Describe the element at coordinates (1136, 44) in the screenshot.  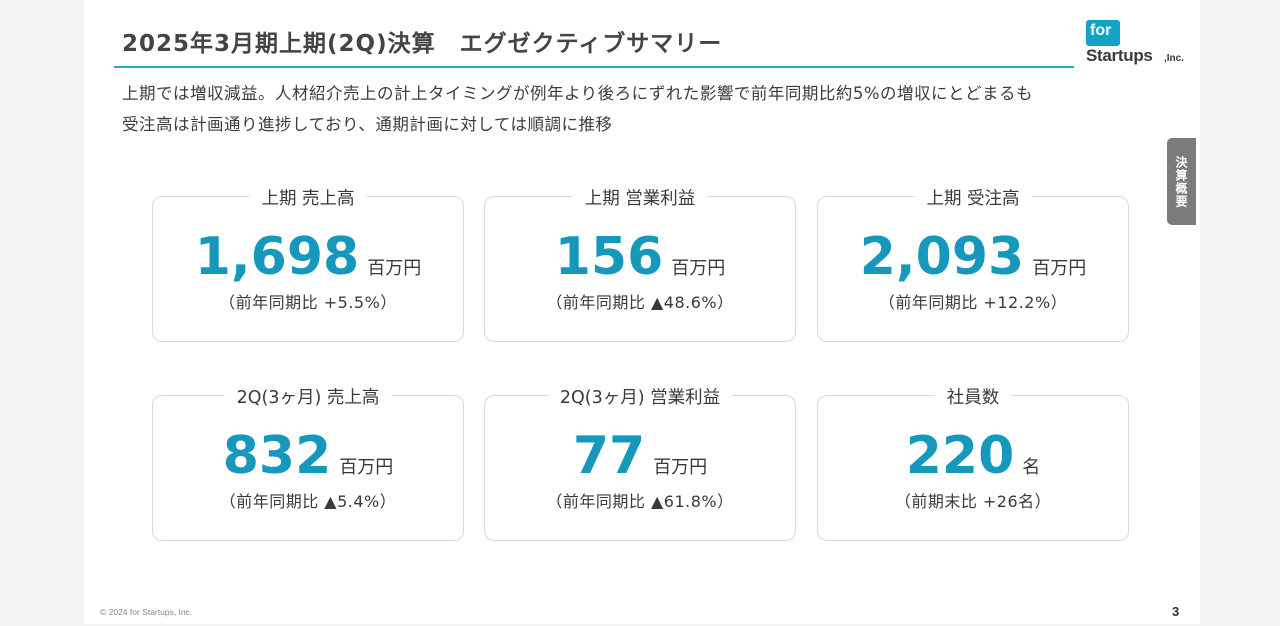
I see `company-logo: for Startups ,Inc.` at that location.